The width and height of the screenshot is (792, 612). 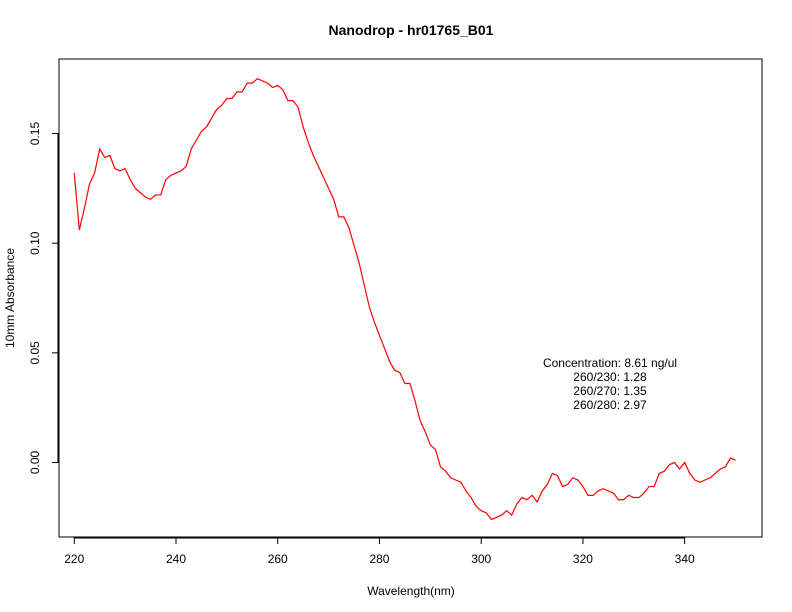 I want to click on x-tick-label: 280, so click(x=379, y=559).